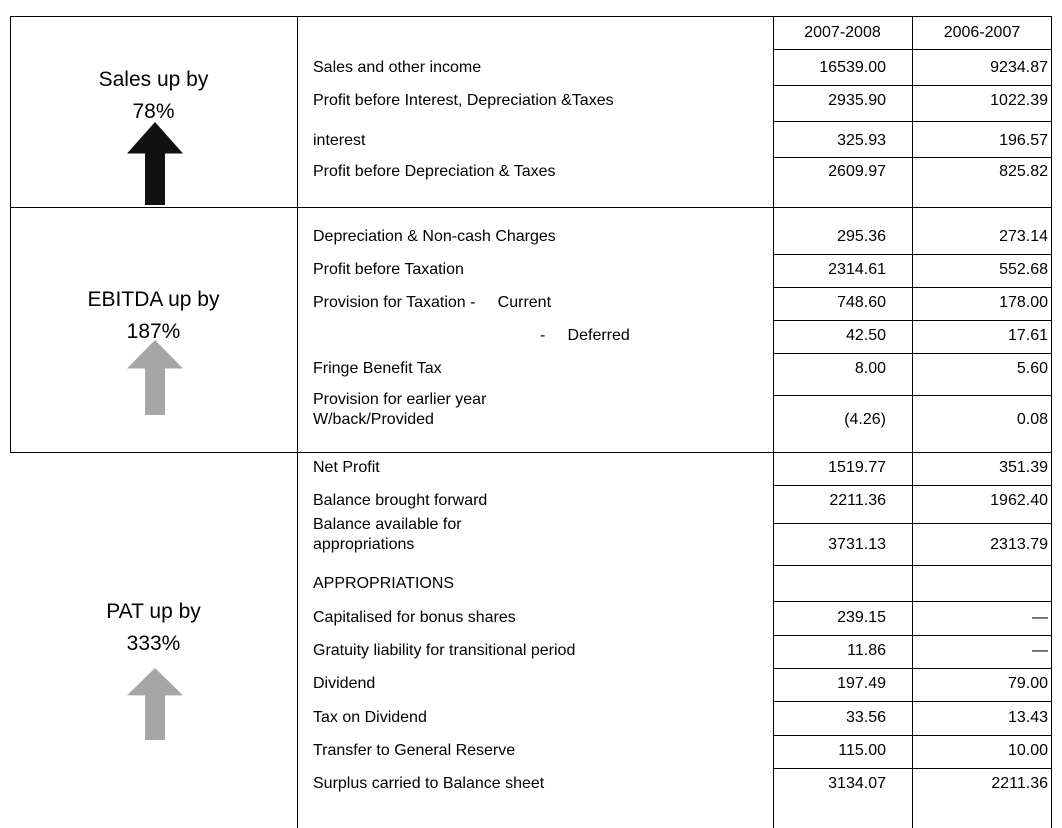  Describe the element at coordinates (387, 524) in the screenshot. I see `row-label: Balance available for` at that location.